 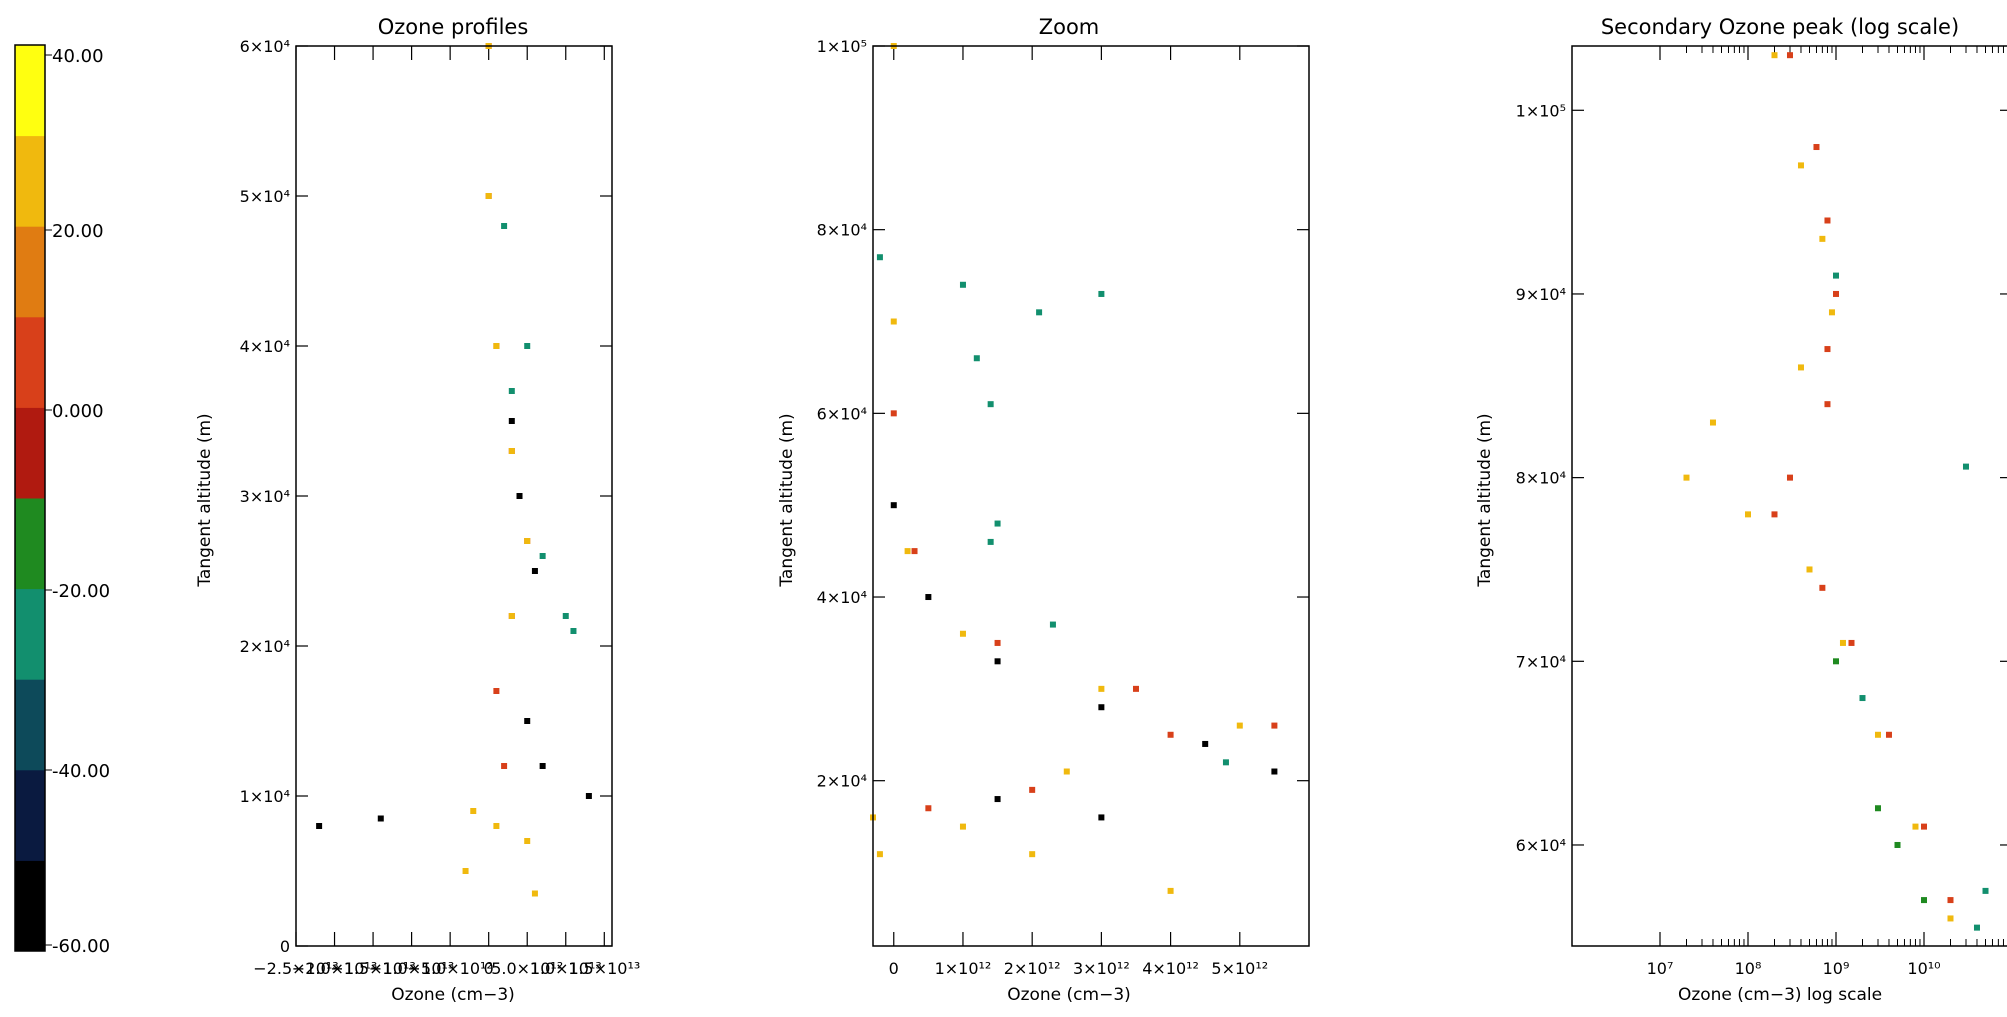 I want to click on x-tick-label: −1.0×10¹³, so click(x=411, y=968).